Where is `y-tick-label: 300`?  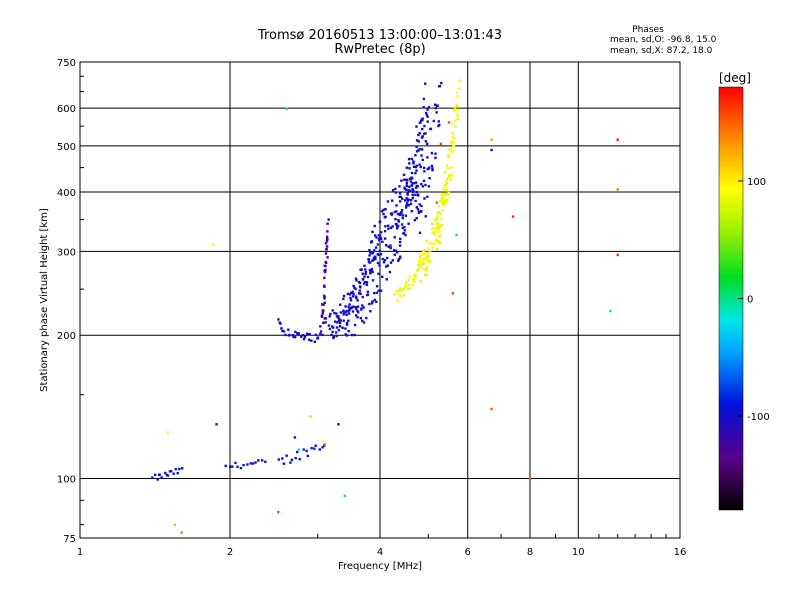 y-tick-label: 300 is located at coordinates (66, 252).